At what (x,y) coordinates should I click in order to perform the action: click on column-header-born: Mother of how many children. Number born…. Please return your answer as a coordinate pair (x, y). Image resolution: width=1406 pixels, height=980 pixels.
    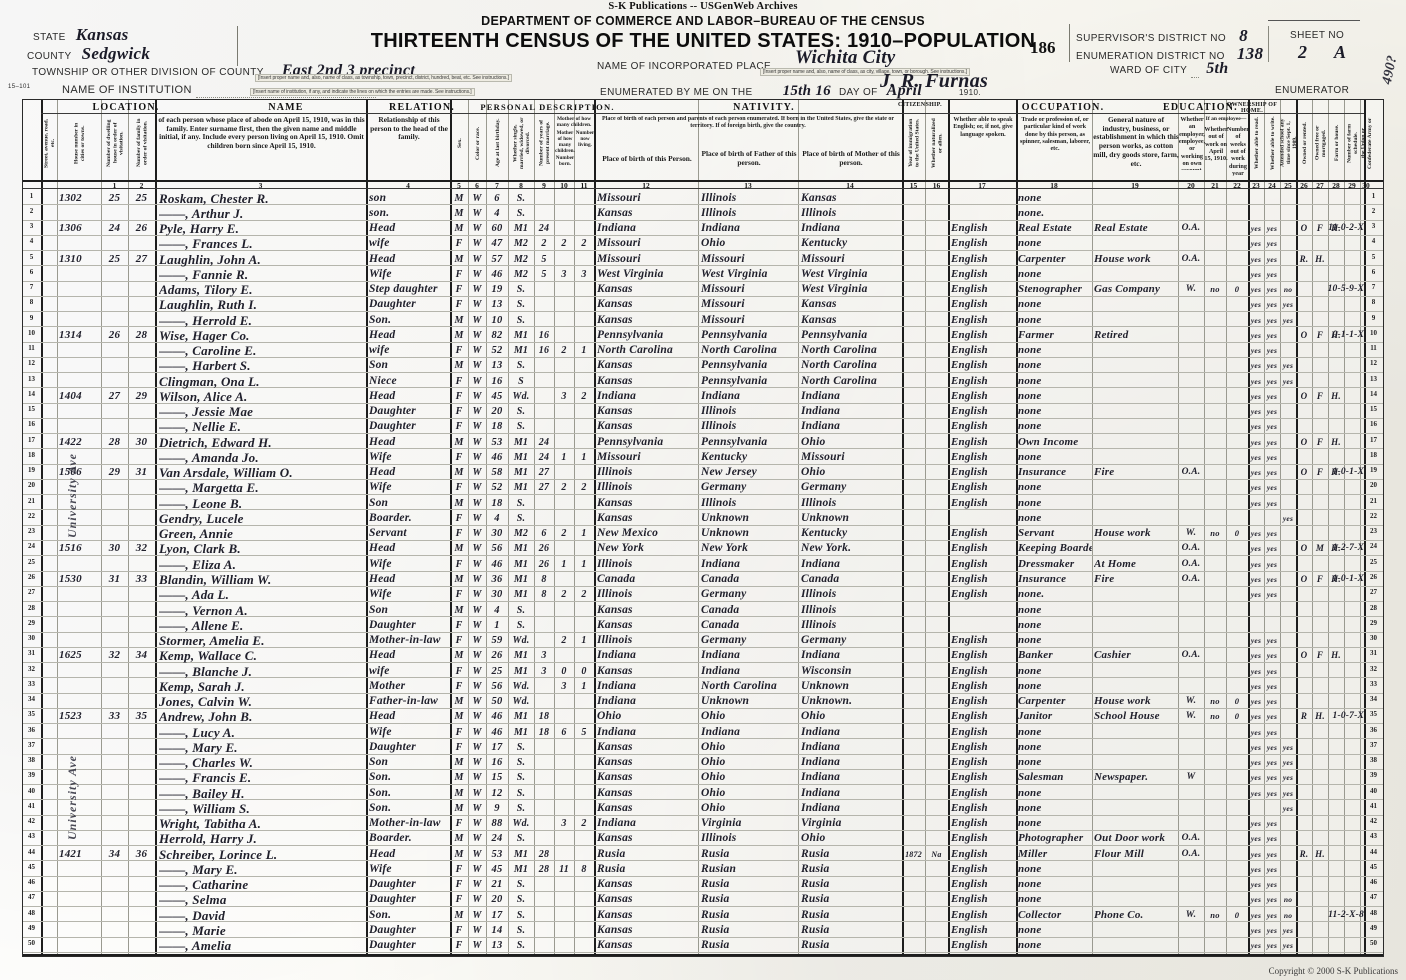
    Looking at the image, I should click on (565, 148).